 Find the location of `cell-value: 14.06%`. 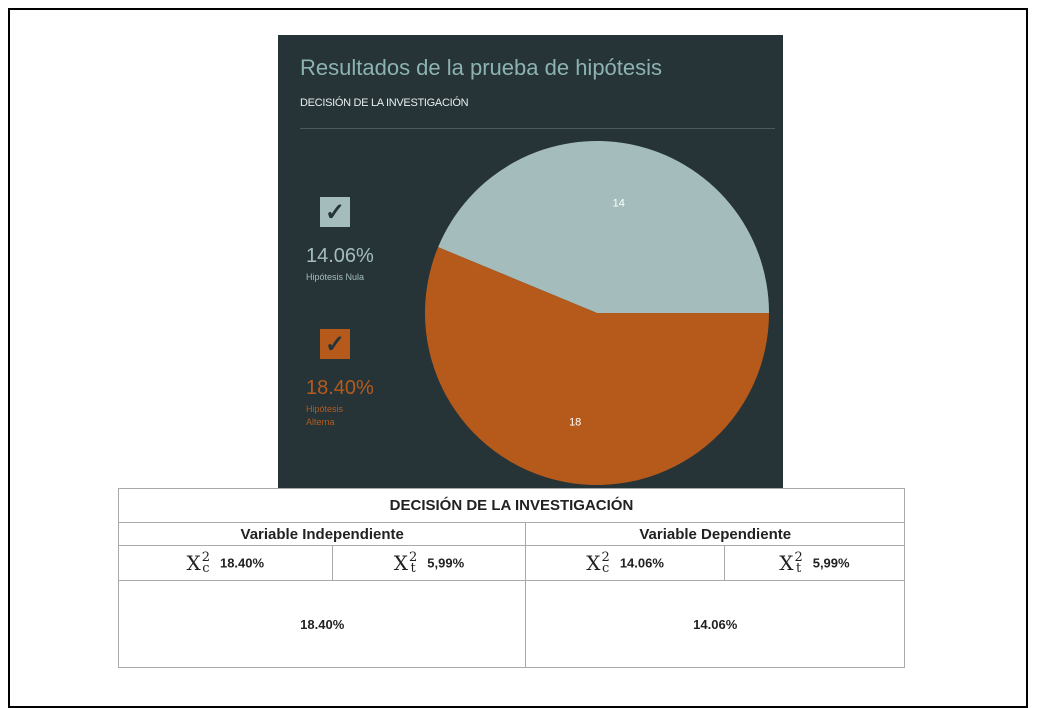

cell-value: 14.06% is located at coordinates (641, 563).